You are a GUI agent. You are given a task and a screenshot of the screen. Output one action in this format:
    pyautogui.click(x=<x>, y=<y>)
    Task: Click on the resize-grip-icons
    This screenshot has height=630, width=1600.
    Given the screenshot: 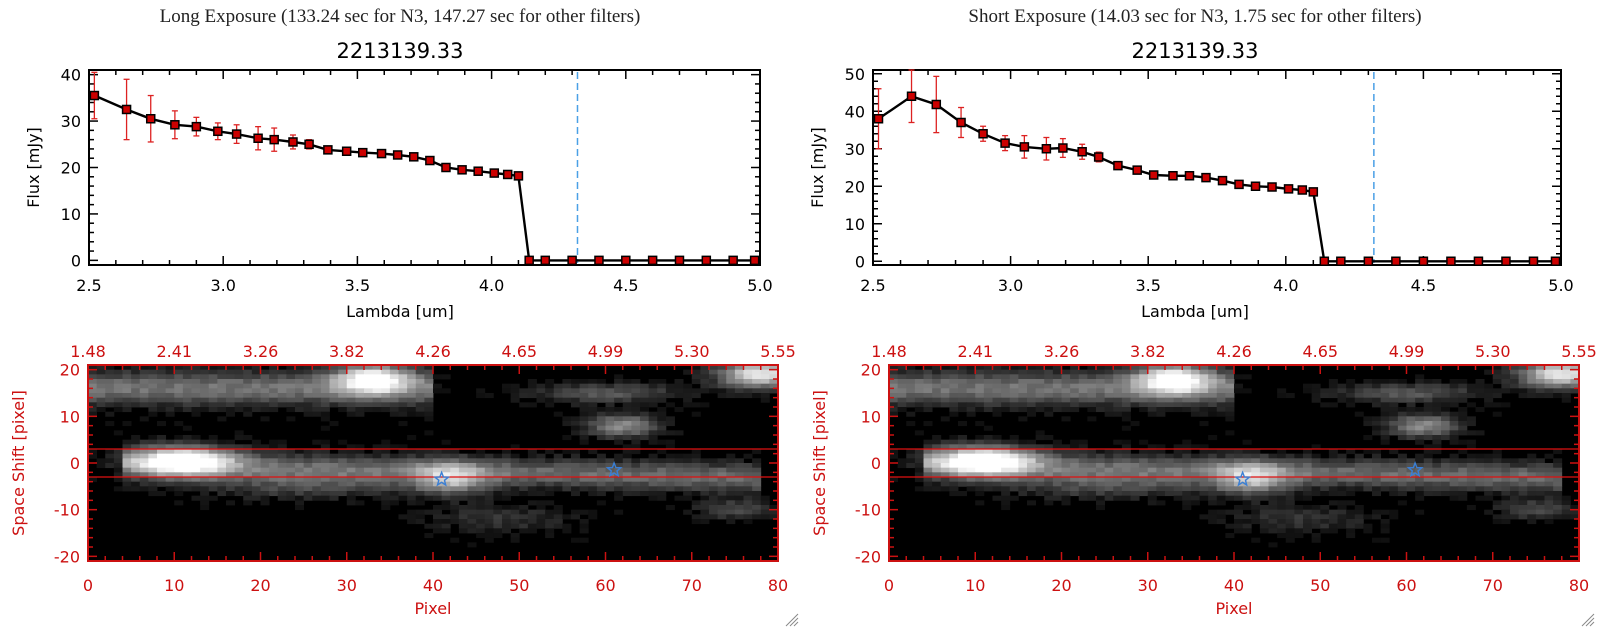 What is the action you would take?
    pyautogui.click(x=1190, y=620)
    